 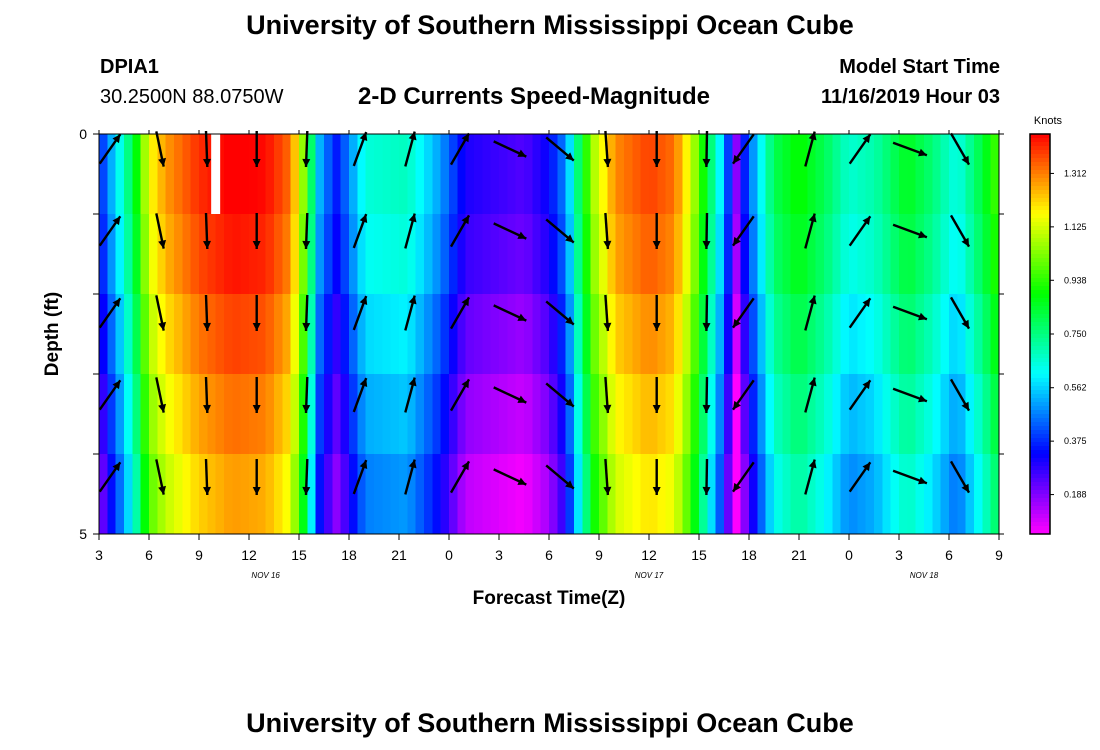 I want to click on date-label: NOV 17, so click(x=649, y=575).